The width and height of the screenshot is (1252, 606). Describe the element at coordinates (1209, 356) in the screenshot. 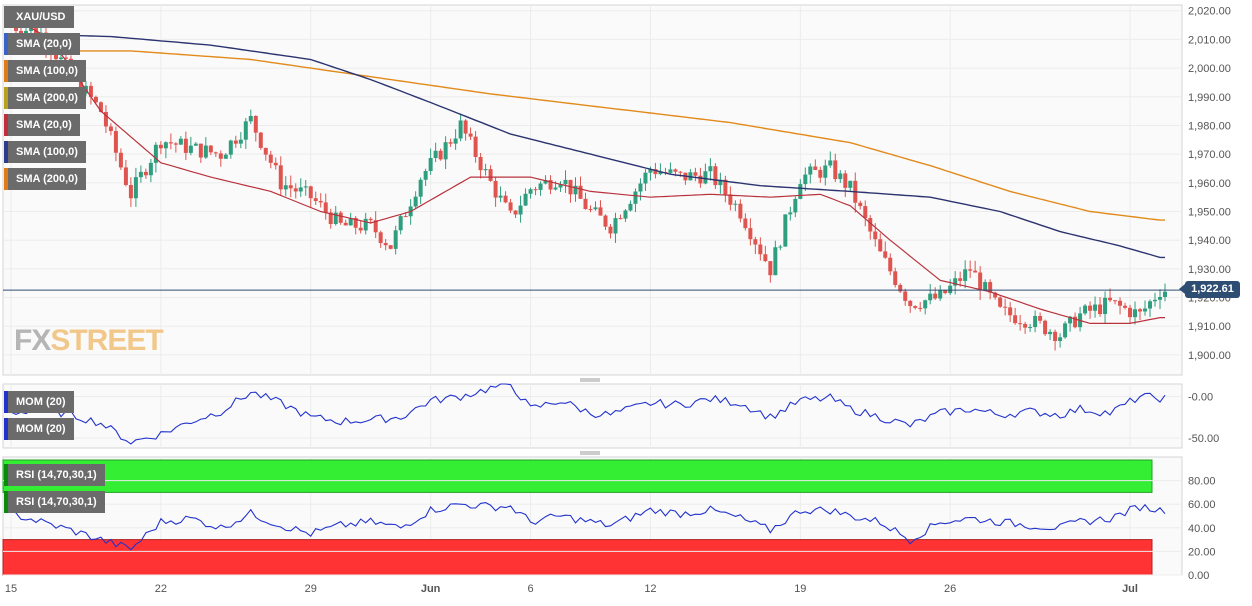

I see `y-tick-label: 1,900.00` at that location.